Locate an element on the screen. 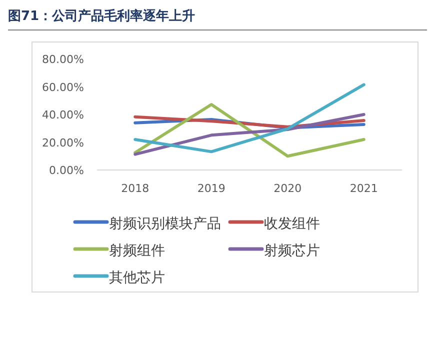 The image size is (435, 345). y-tick-label: 80.00% is located at coordinates (63, 59).